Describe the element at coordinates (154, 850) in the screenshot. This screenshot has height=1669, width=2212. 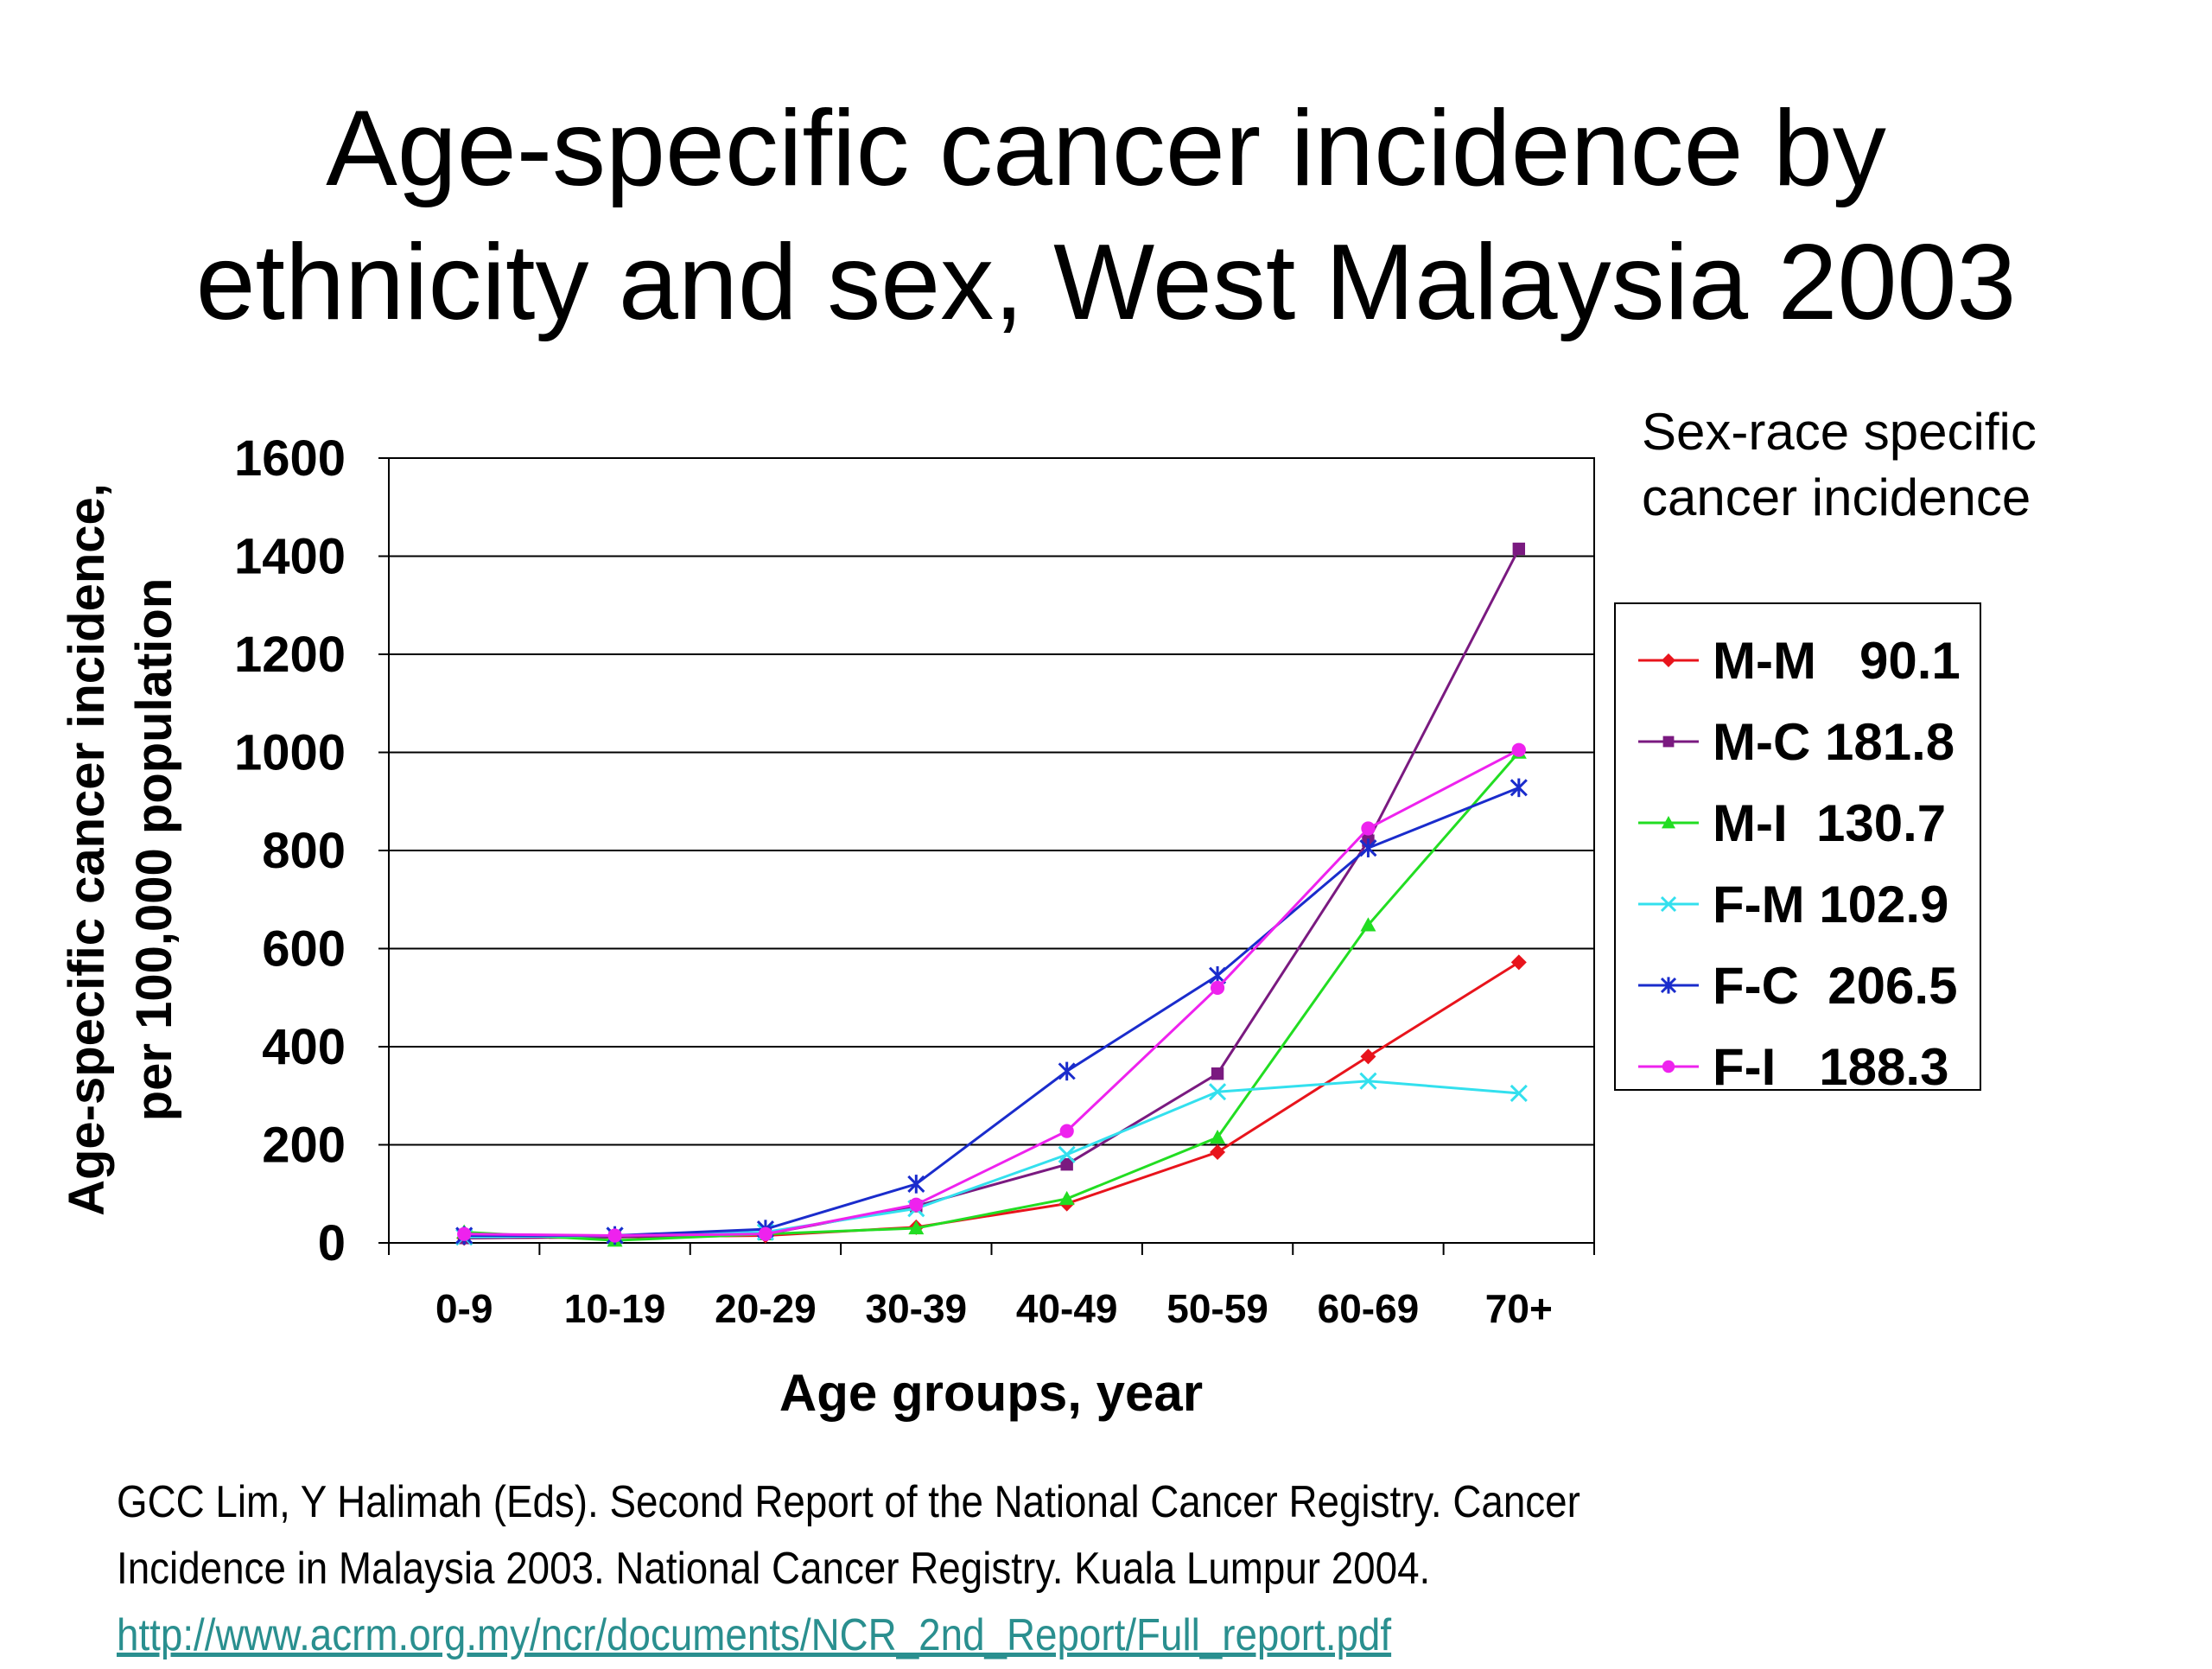
I see `y-axis-title-line: per 100,000 population` at that location.